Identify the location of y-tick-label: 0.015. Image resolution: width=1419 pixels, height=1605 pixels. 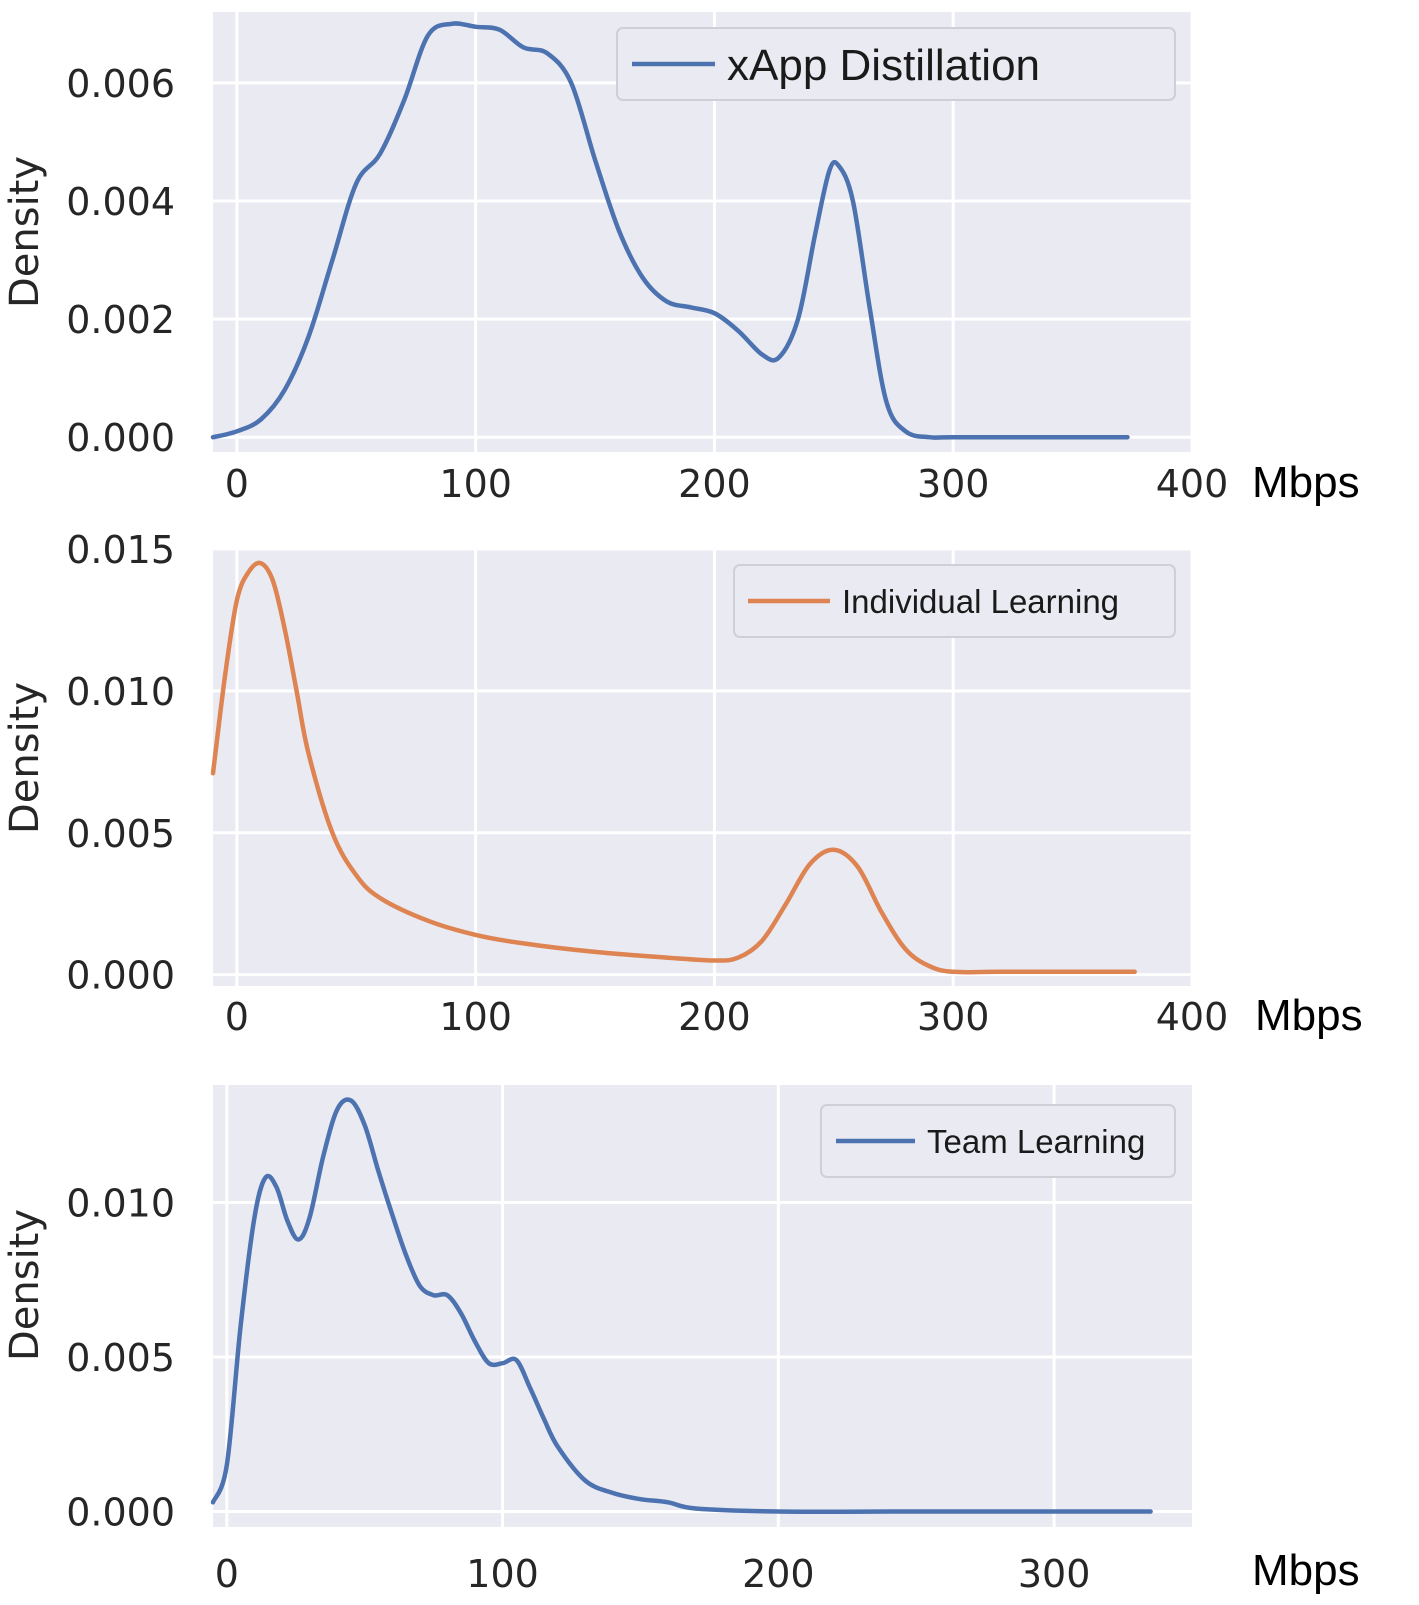
(120, 550).